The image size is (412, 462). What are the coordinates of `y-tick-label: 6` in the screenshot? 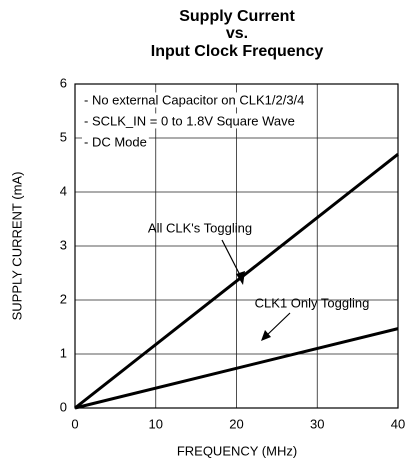 It's located at (63, 82).